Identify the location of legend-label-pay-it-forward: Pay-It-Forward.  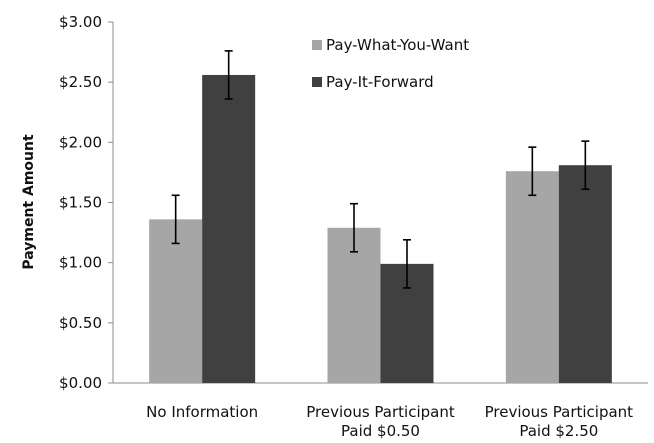
(380, 82).